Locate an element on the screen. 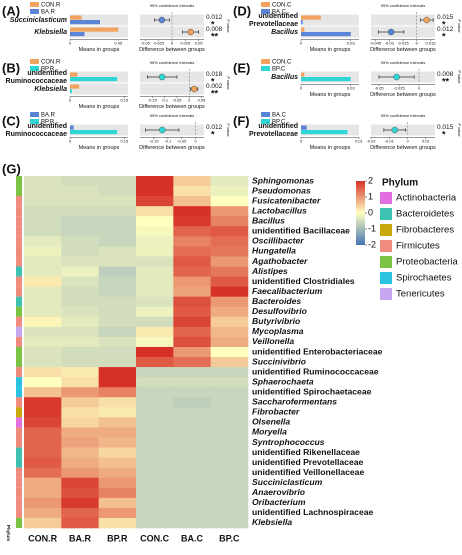 Image resolution: width=462 pixels, height=555 pixels. row-label: Agathobacter is located at coordinates (279, 261).